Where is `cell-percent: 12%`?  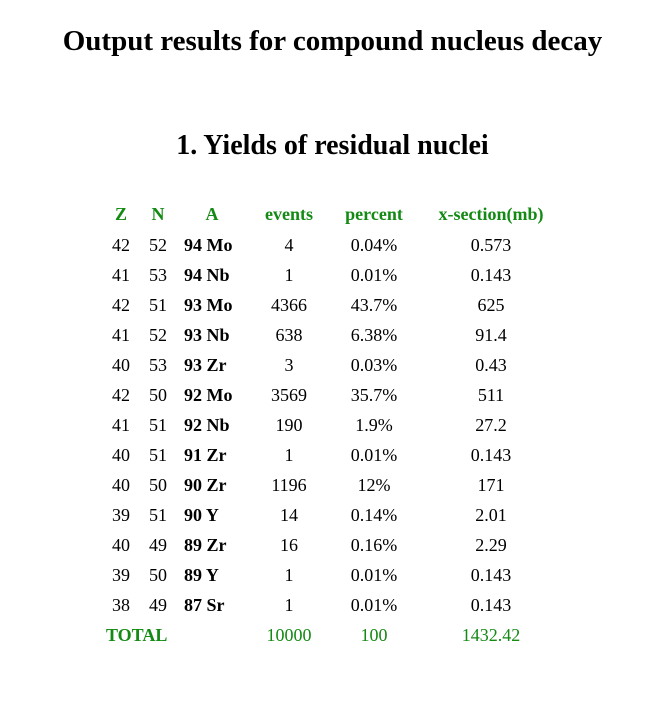 cell-percent: 12% is located at coordinates (374, 484).